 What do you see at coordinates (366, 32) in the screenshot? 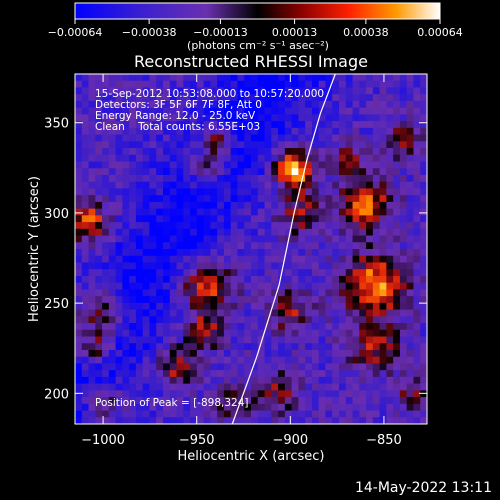
I see `colorbar-tick-label: 0.00038` at bounding box center [366, 32].